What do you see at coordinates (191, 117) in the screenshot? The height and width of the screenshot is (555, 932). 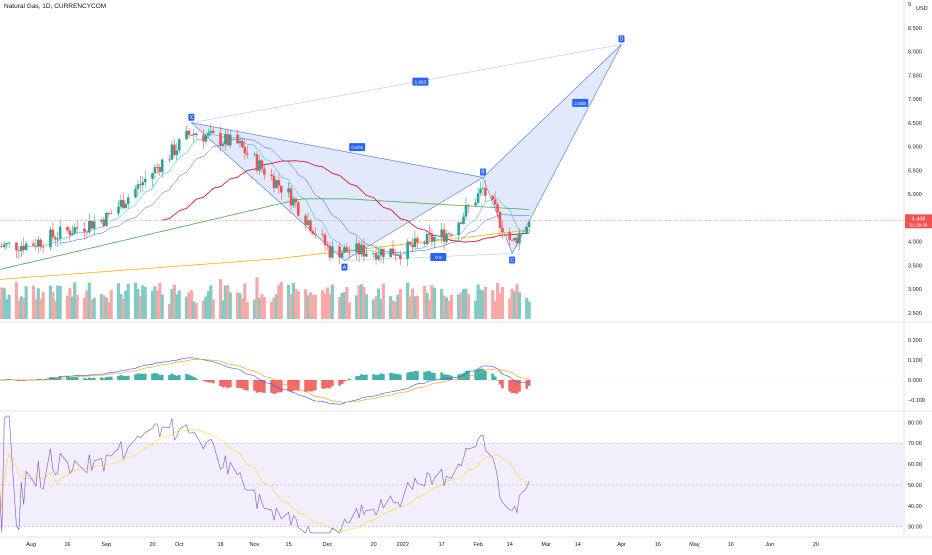 I see `pattern-point-x` at bounding box center [191, 117].